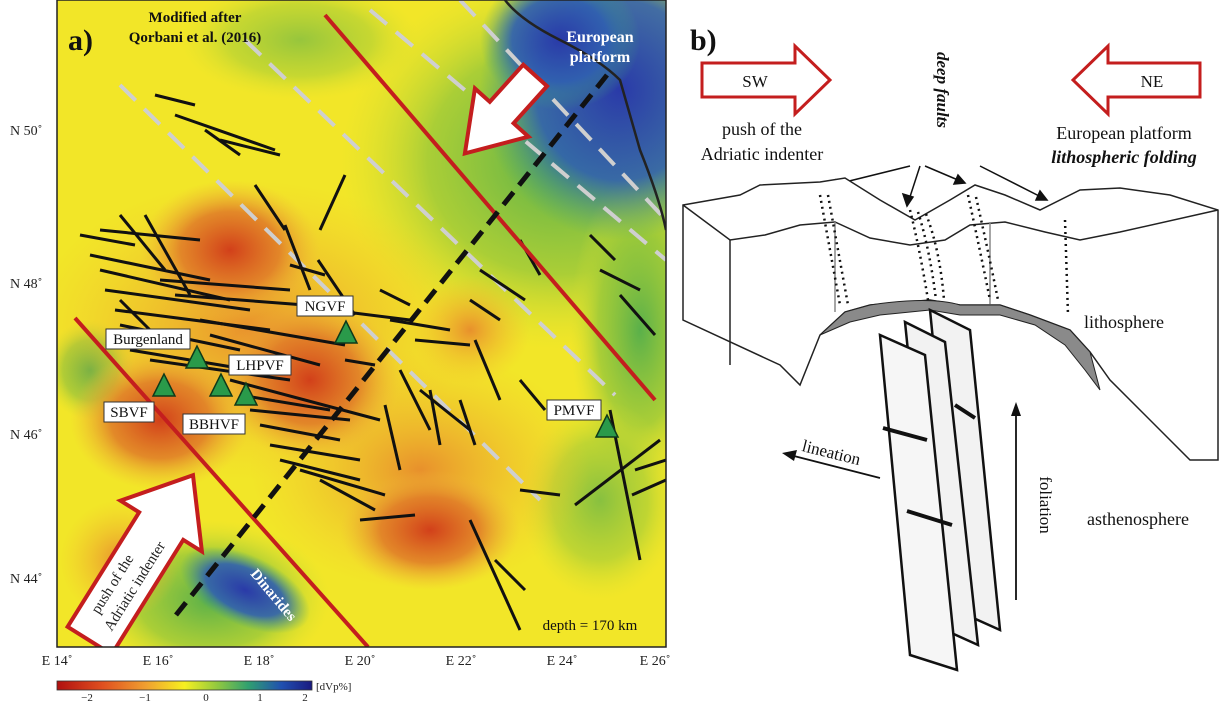 This screenshot has width=1224, height=708. Describe the element at coordinates (145, 697) in the screenshot. I see `colorbar-tick: −1` at that location.